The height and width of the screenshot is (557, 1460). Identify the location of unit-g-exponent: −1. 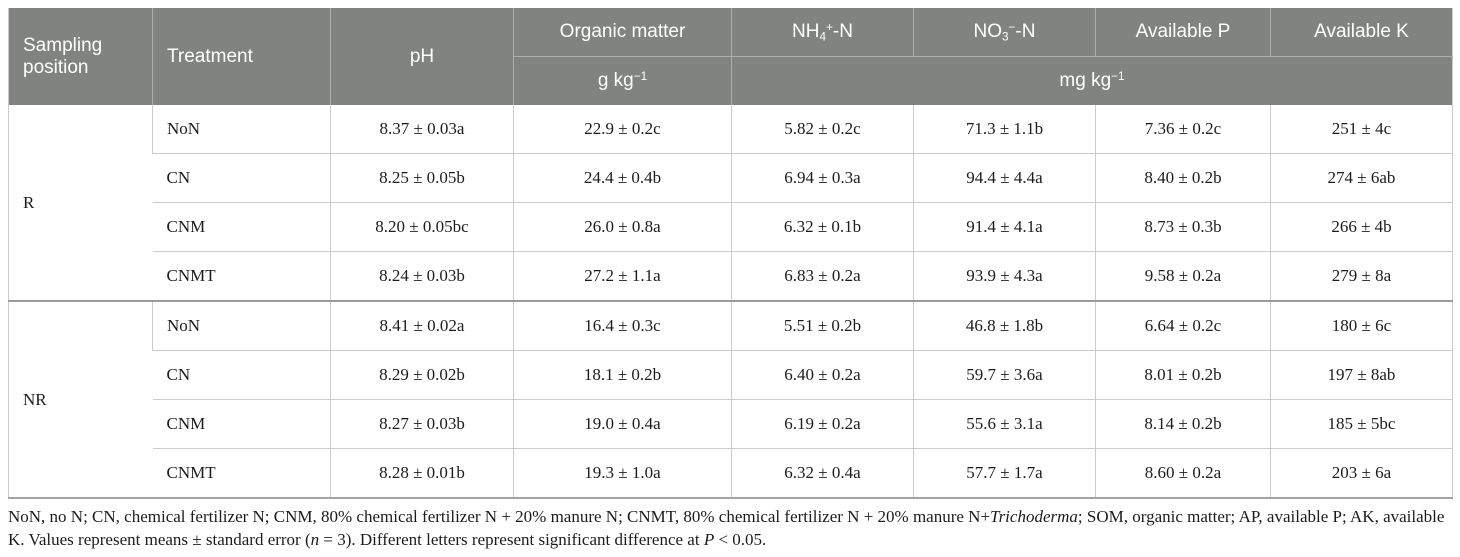
(640, 77).